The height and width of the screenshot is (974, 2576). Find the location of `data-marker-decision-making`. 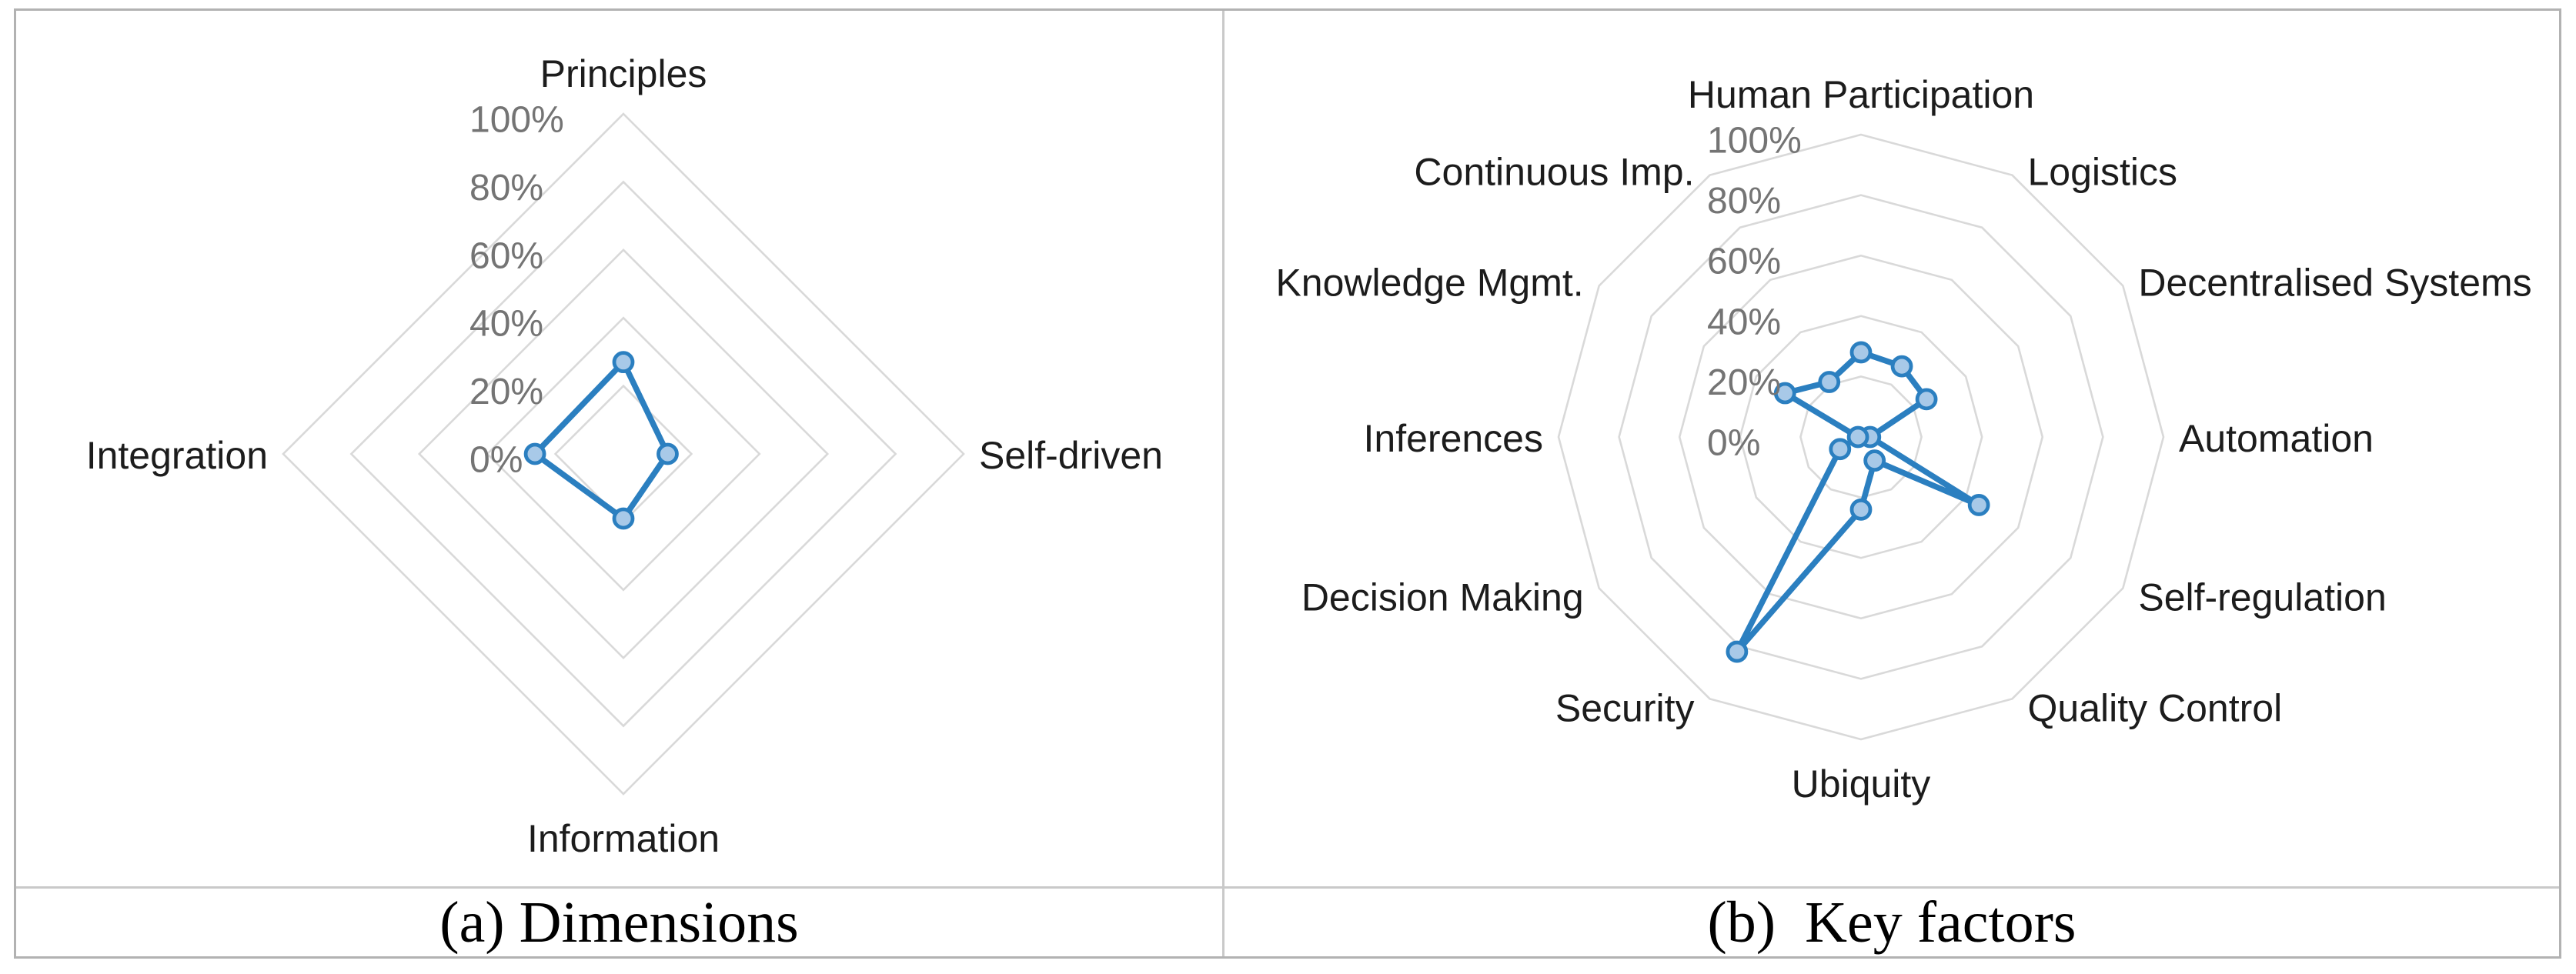

data-marker-decision-making is located at coordinates (1840, 449).